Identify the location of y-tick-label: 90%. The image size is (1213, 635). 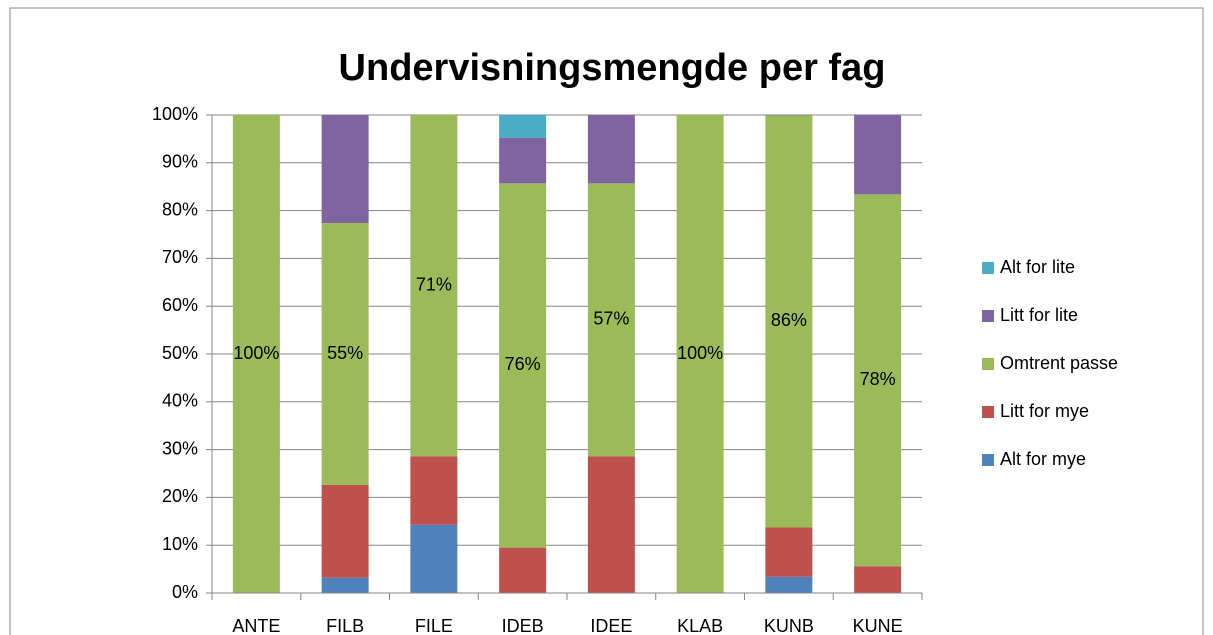
(180, 162).